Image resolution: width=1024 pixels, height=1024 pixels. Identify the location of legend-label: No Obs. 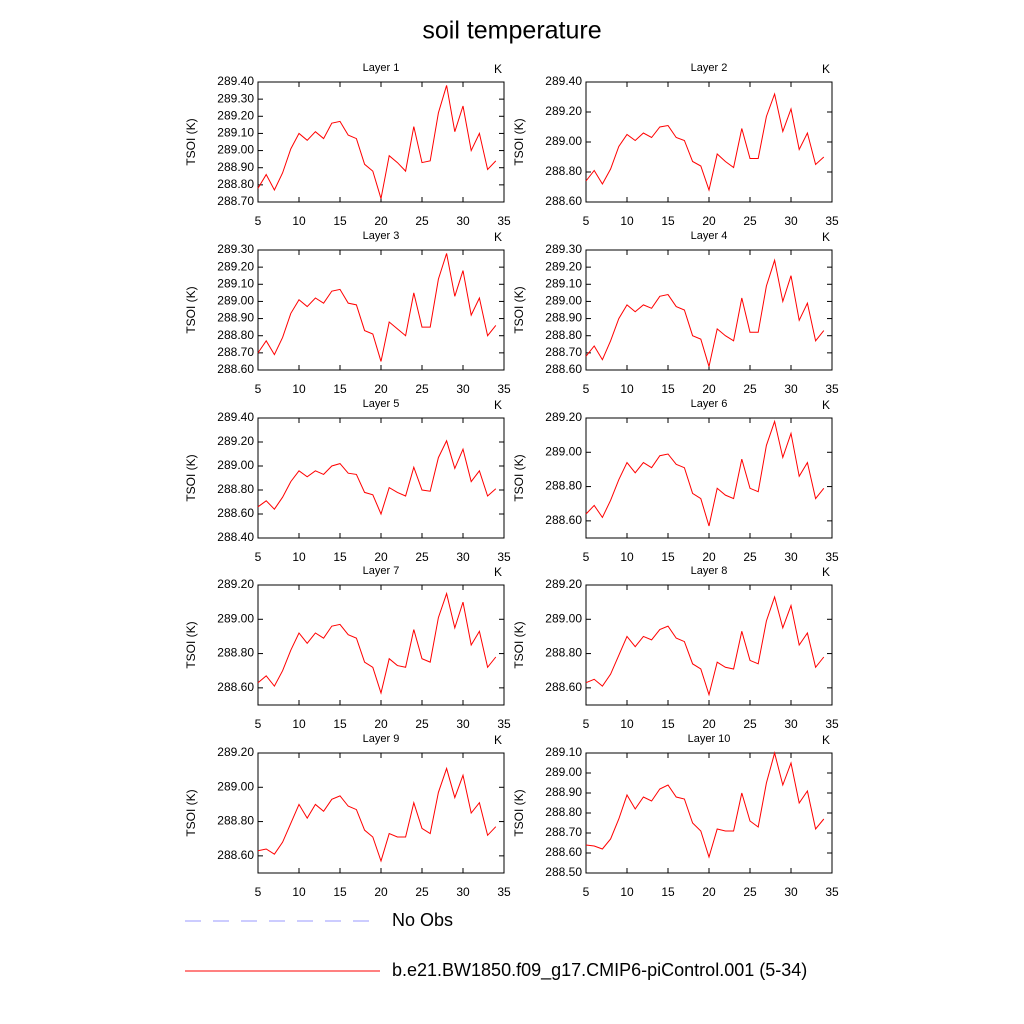
(422, 920).